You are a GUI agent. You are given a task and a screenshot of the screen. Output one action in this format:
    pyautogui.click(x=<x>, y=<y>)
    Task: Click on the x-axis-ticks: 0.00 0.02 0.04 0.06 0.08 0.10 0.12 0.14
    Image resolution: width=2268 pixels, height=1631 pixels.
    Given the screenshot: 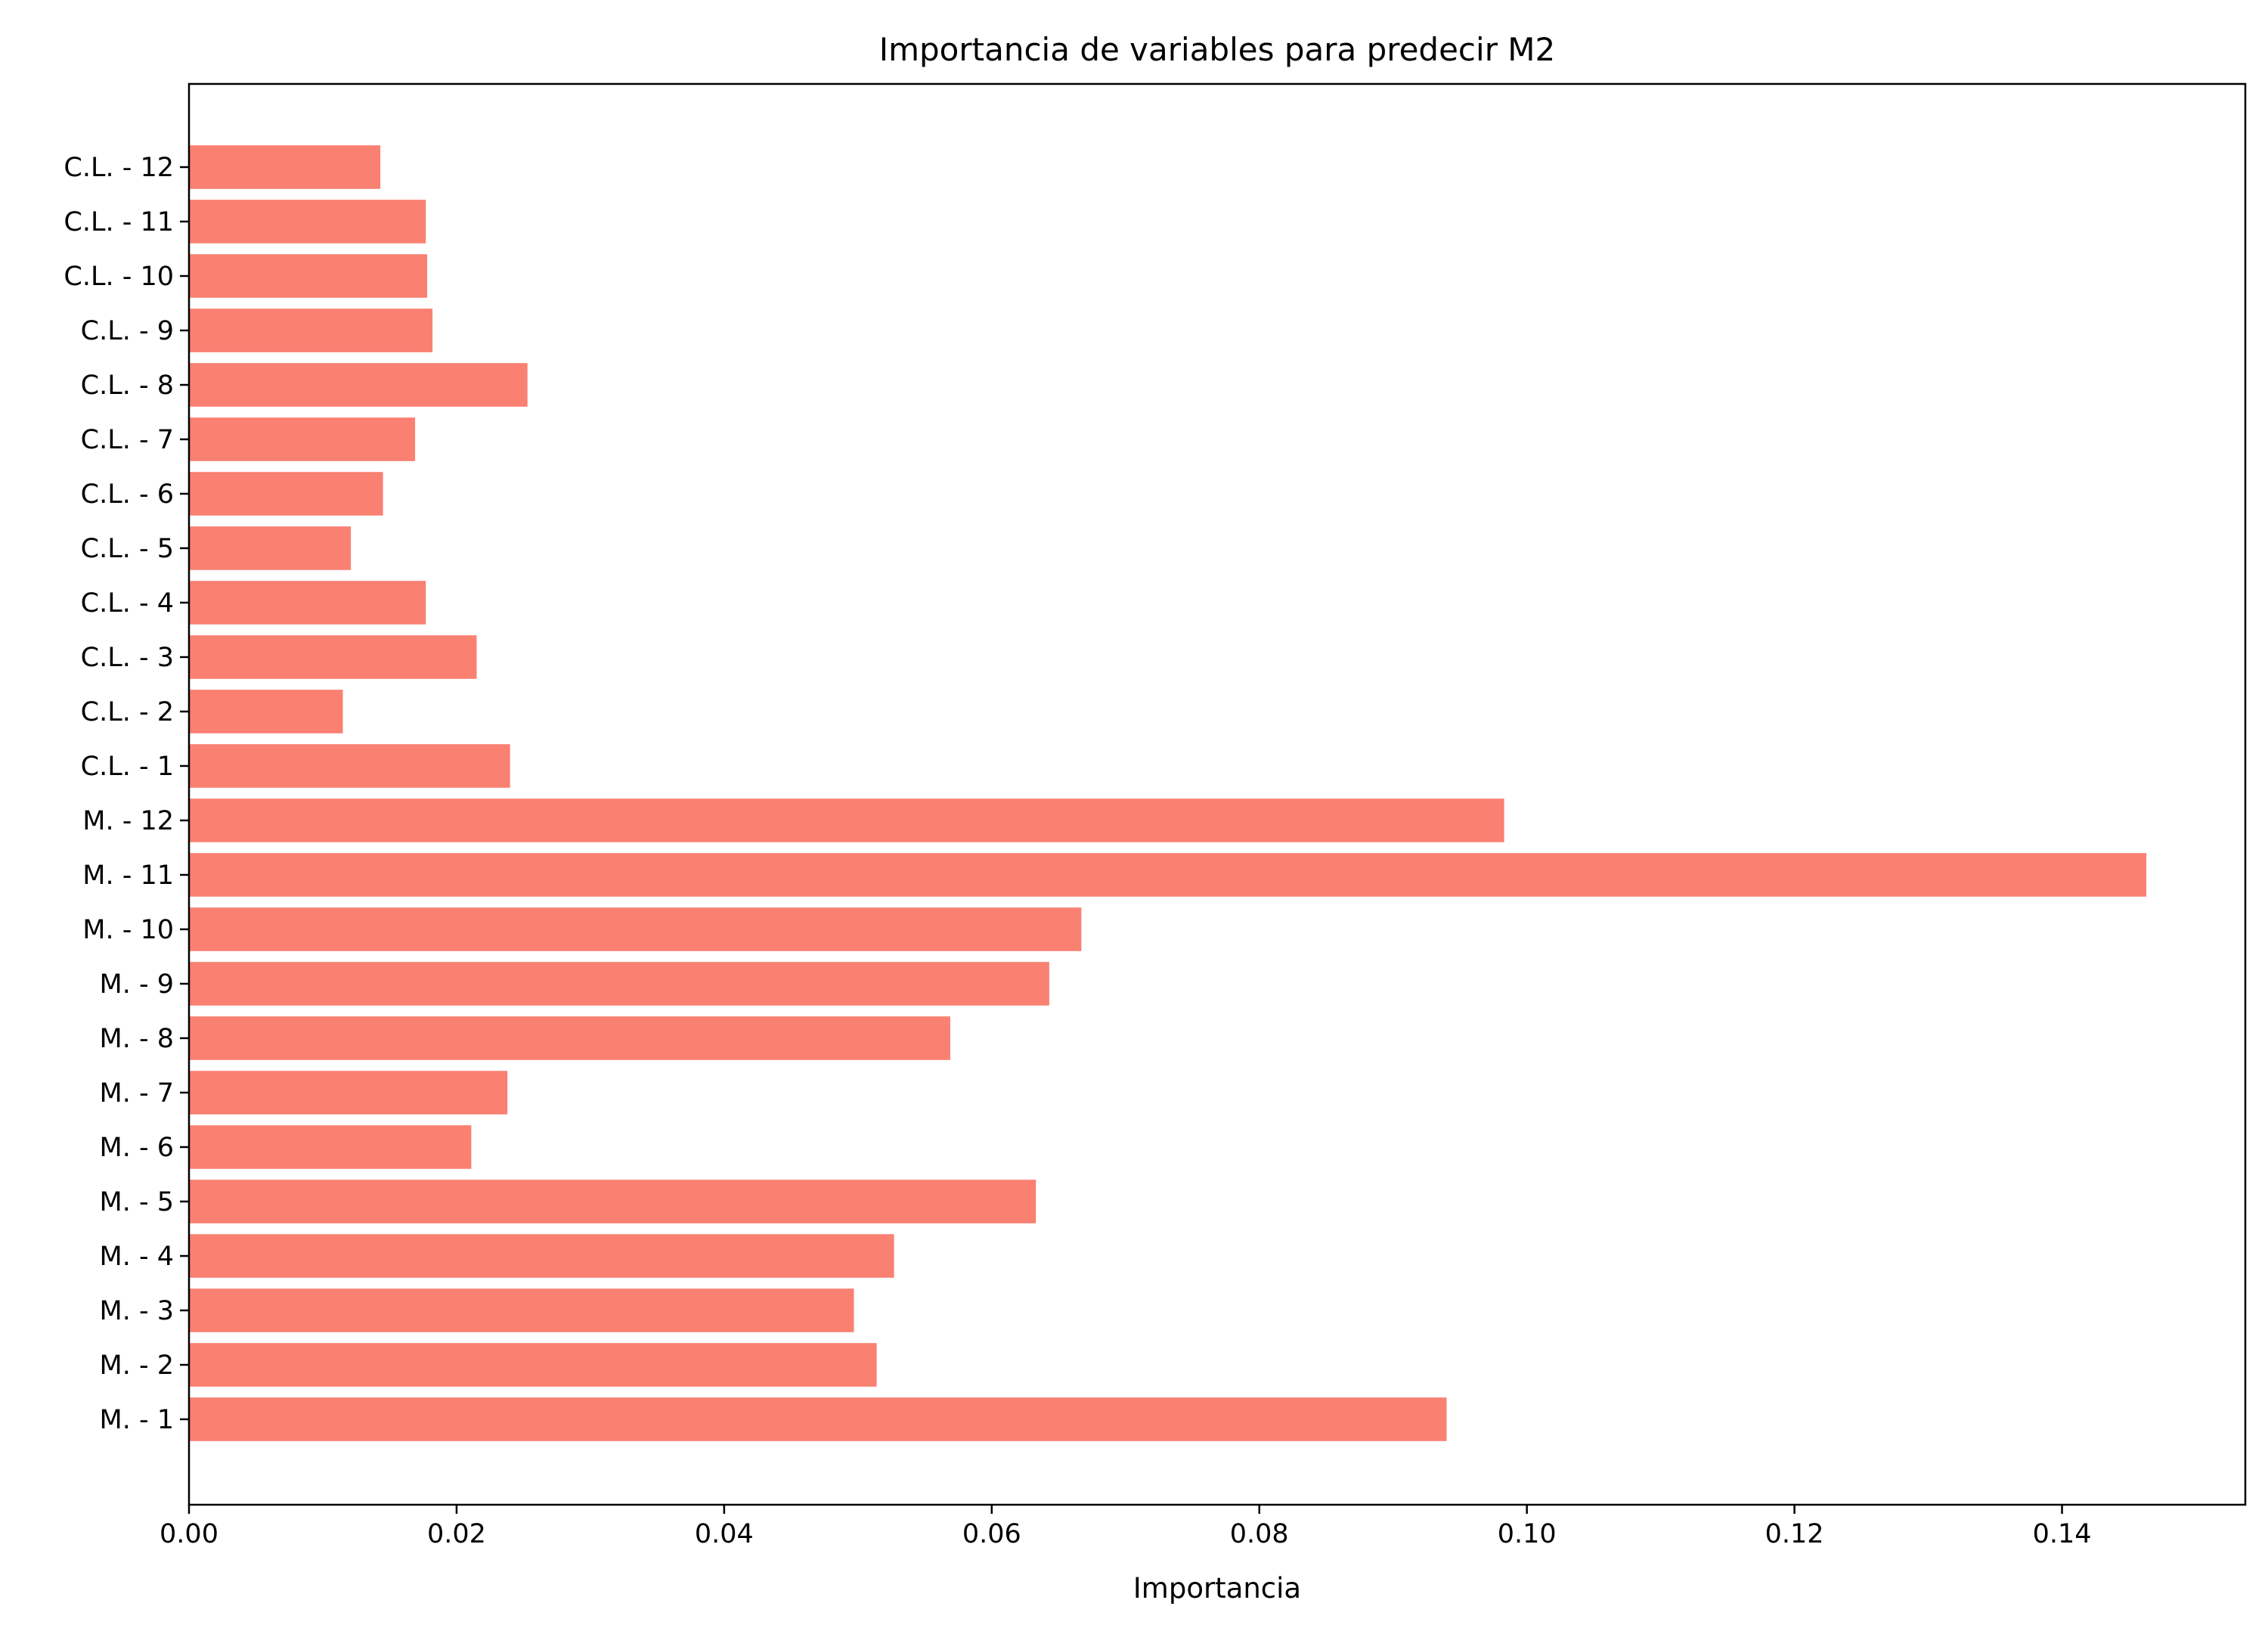 What is the action you would take?
    pyautogui.click(x=1126, y=1527)
    